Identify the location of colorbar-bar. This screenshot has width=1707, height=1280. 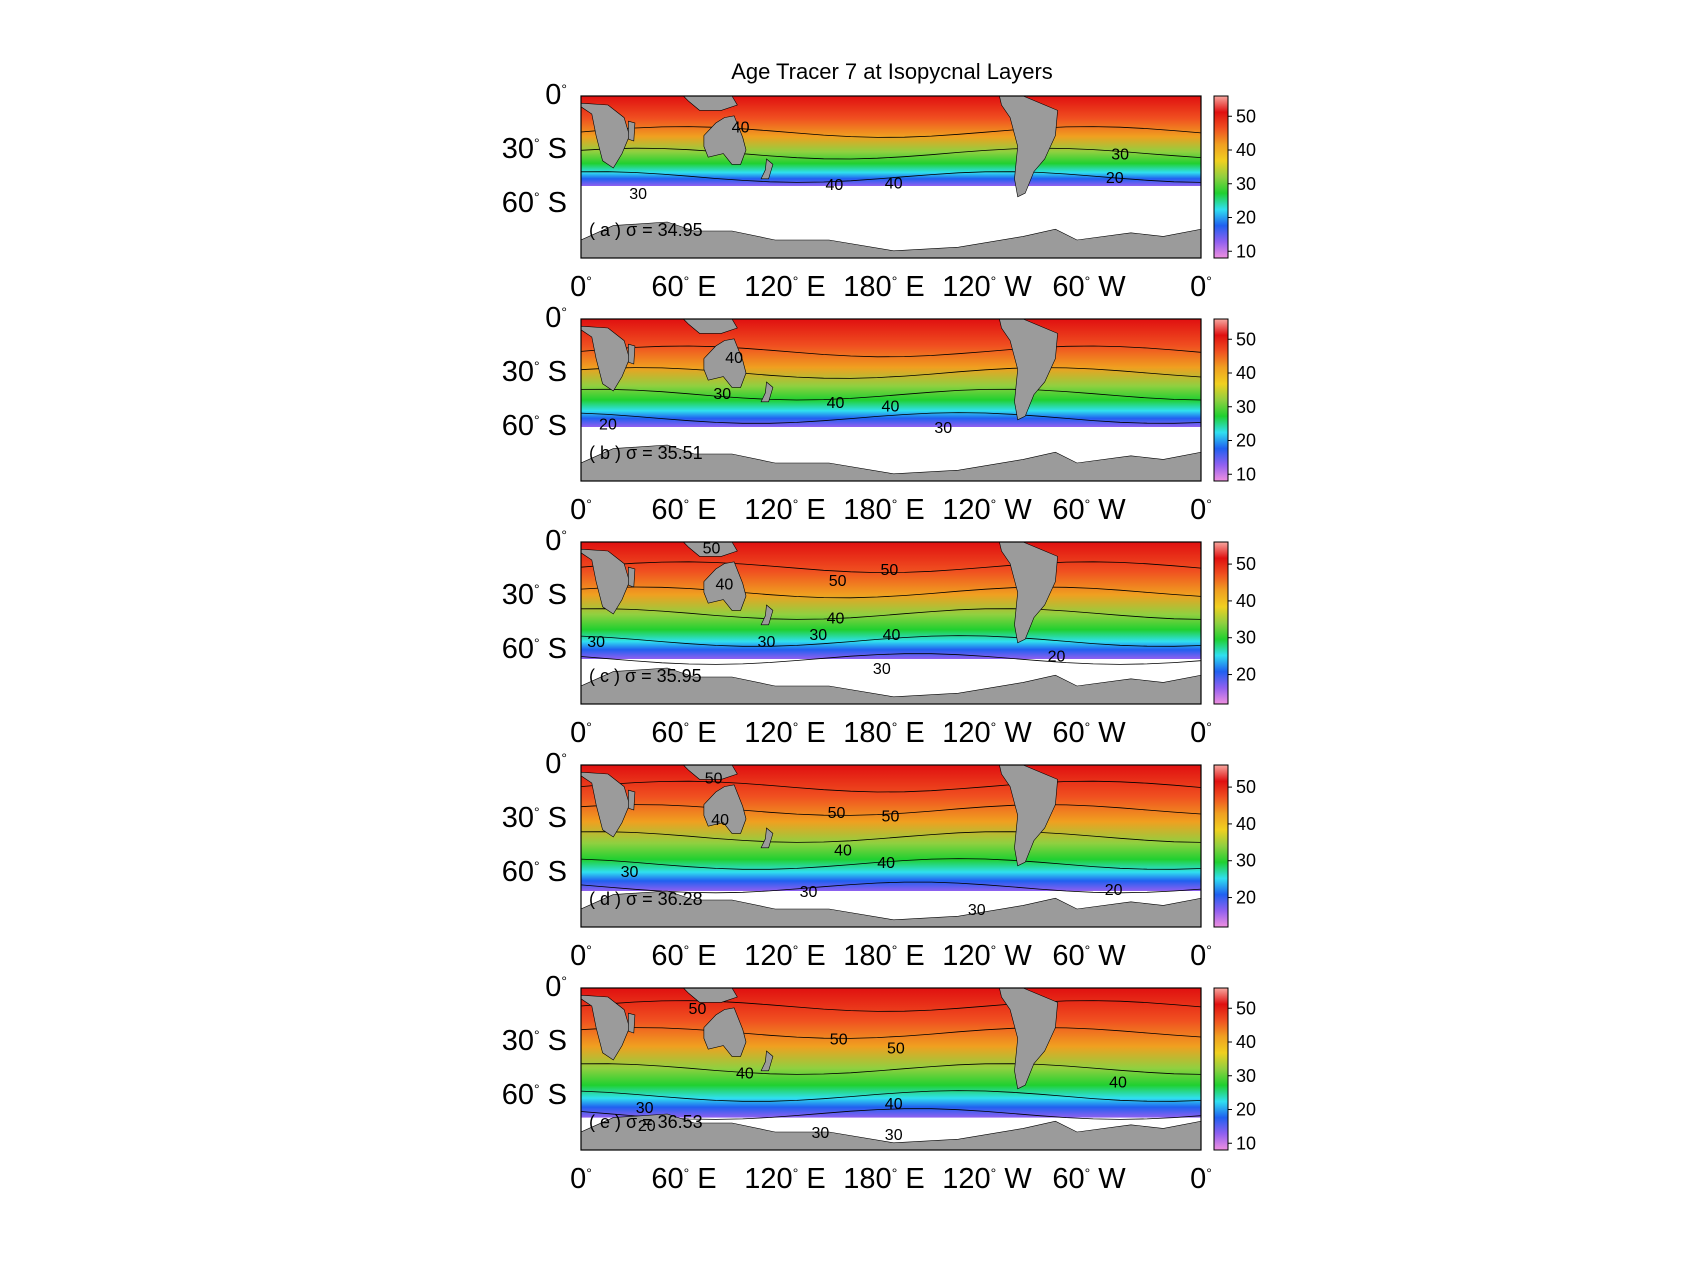
(1221, 623).